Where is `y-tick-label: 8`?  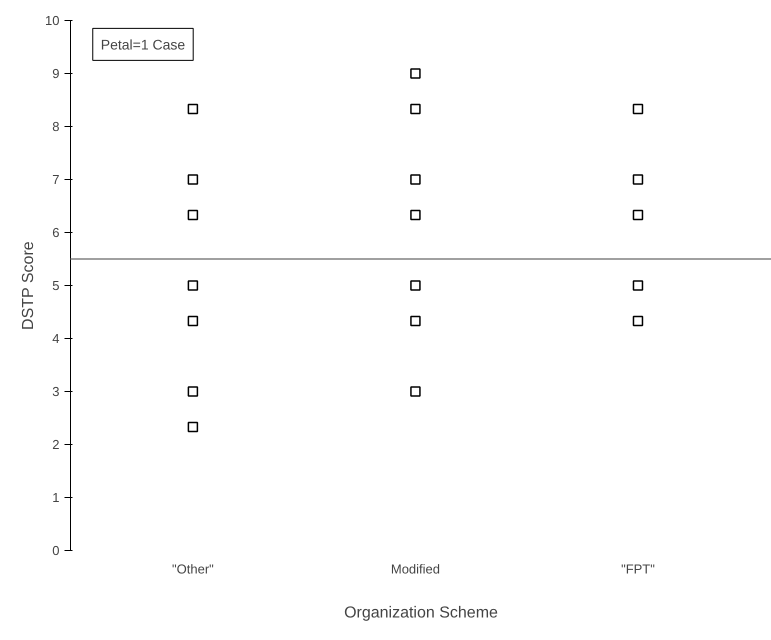 y-tick-label: 8 is located at coordinates (56, 126).